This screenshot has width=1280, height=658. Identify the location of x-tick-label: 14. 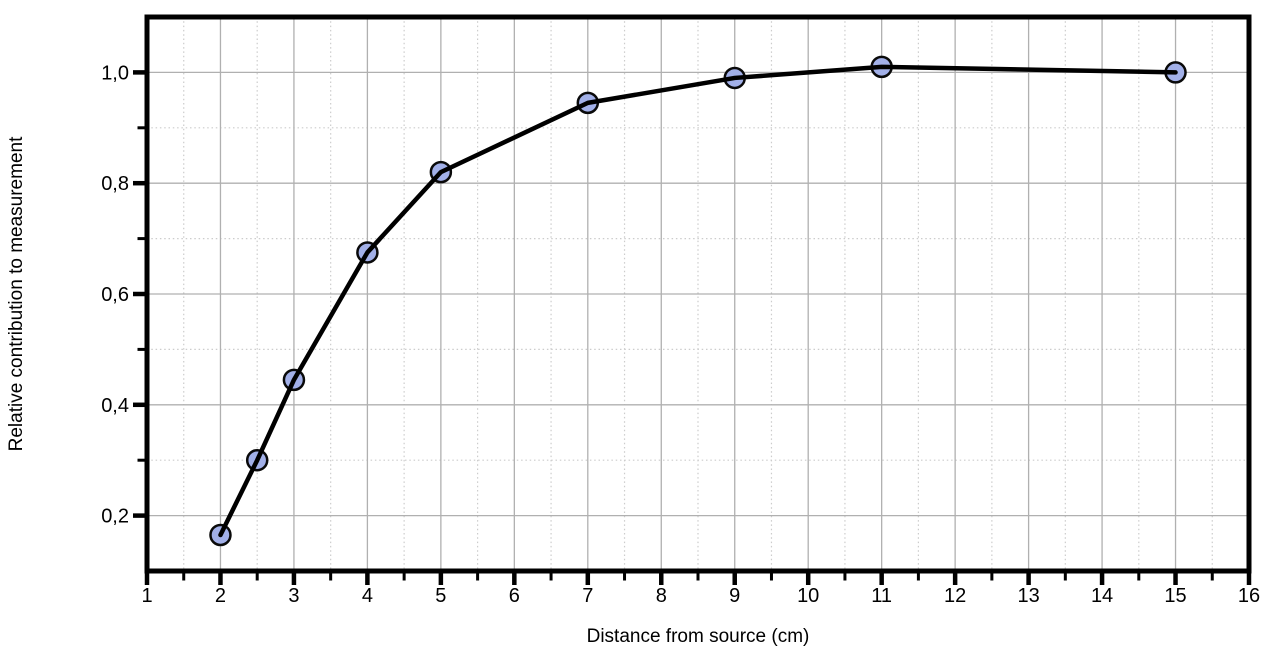
(1102, 596).